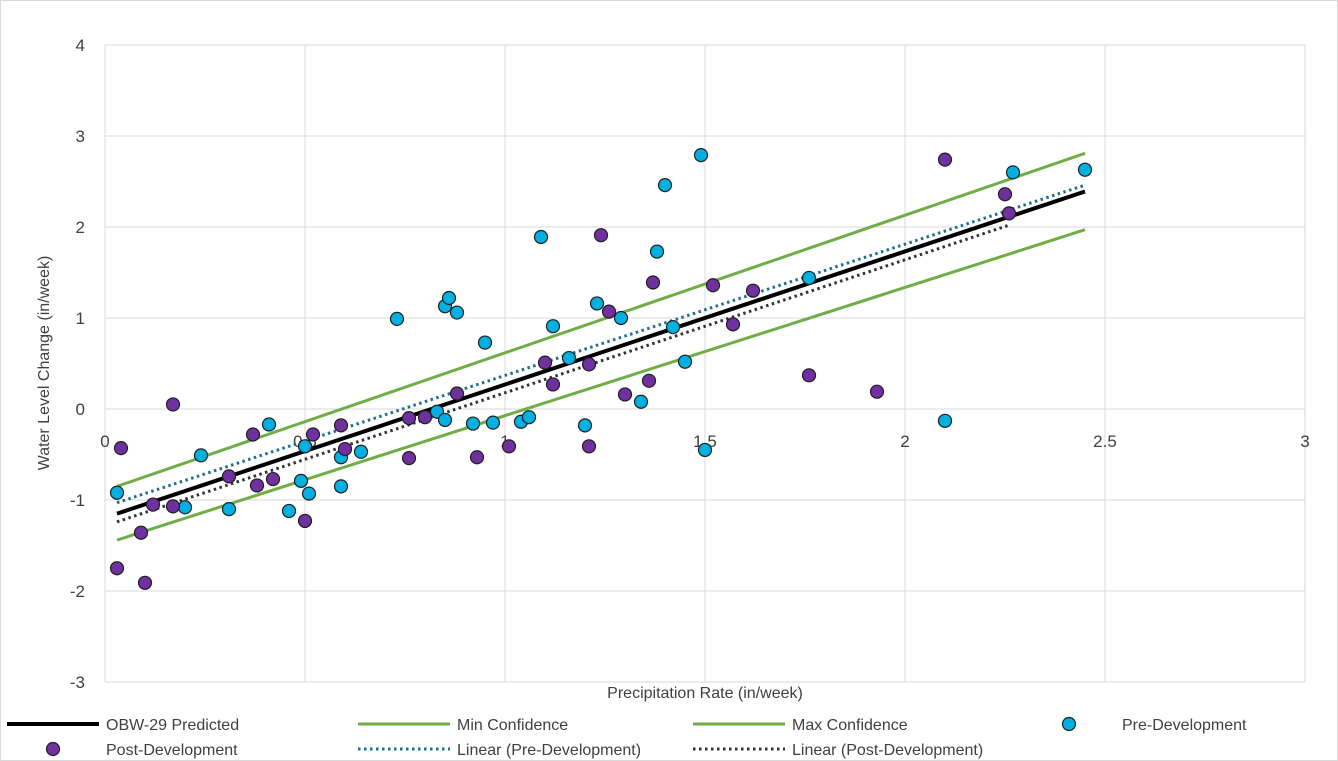  I want to click on y-axis-title: Water Level Change (in/week), so click(44, 363).